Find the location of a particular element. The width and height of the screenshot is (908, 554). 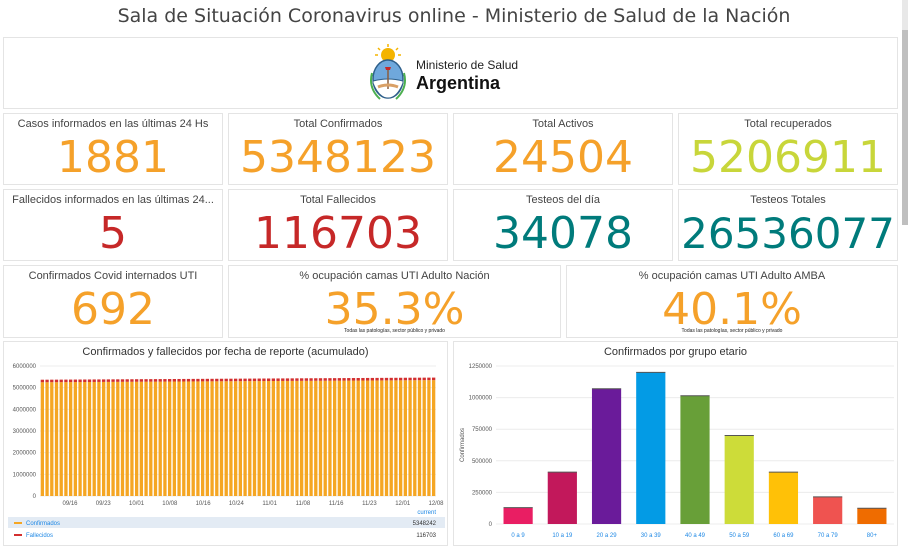

y-tick-label: 4000000 is located at coordinates (25, 410).